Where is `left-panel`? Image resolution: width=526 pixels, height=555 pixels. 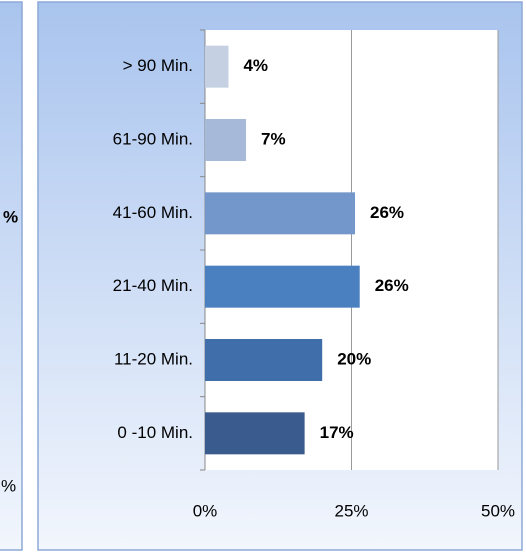 left-panel is located at coordinates (11, 276).